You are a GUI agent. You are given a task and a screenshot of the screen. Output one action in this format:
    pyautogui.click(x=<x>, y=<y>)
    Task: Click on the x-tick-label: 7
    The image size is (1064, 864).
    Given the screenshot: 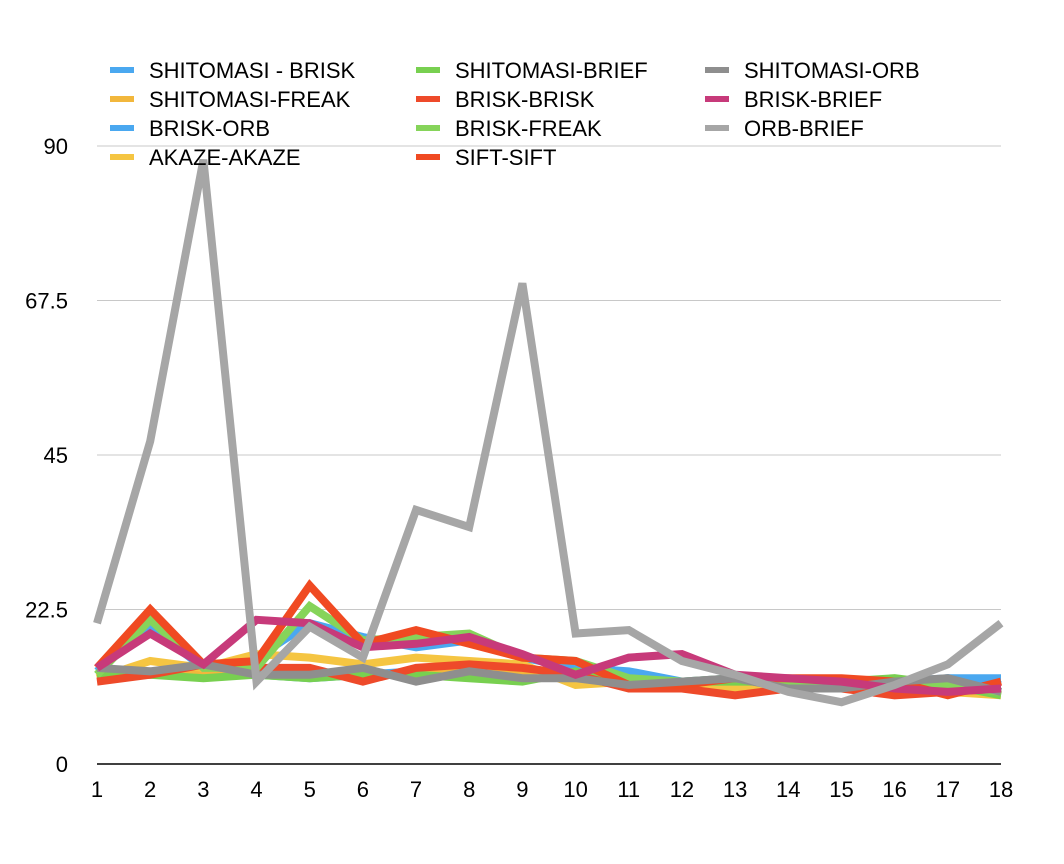 What is the action you would take?
    pyautogui.click(x=416, y=789)
    